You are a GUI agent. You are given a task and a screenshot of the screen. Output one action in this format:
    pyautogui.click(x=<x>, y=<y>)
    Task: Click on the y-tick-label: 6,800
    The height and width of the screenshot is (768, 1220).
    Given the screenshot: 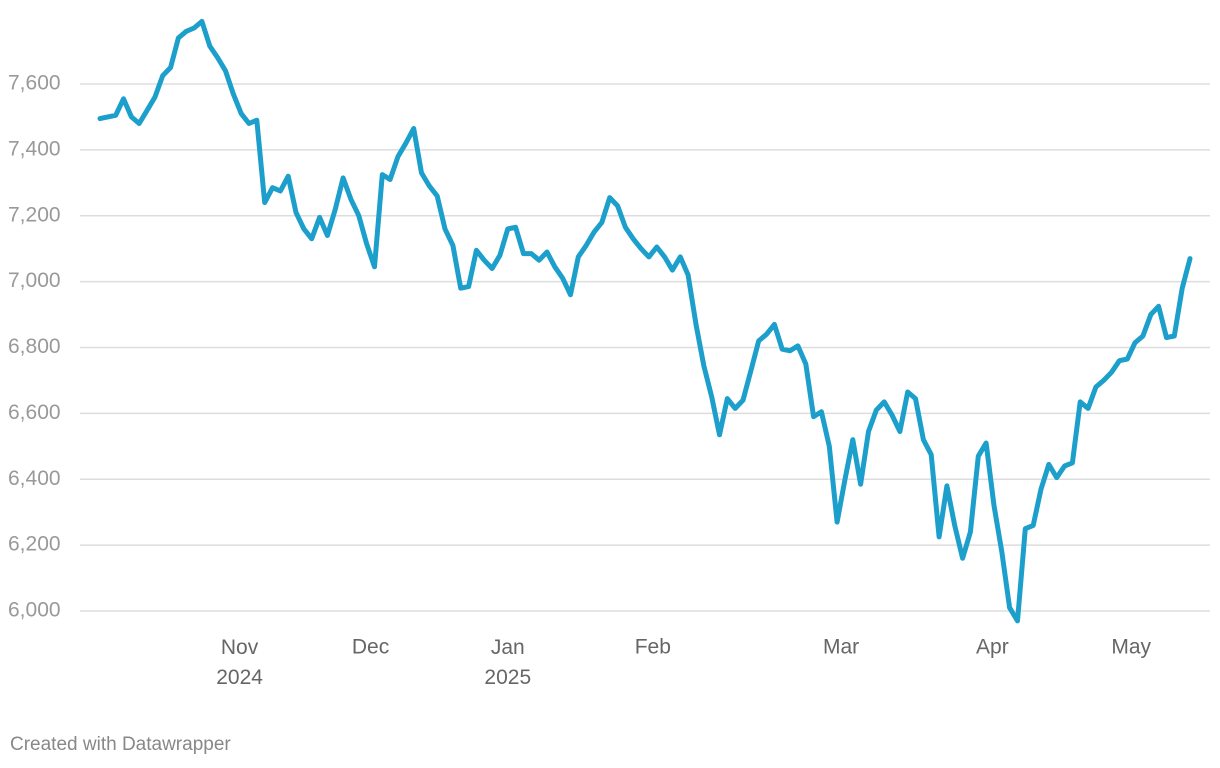 What is the action you would take?
    pyautogui.click(x=34, y=346)
    